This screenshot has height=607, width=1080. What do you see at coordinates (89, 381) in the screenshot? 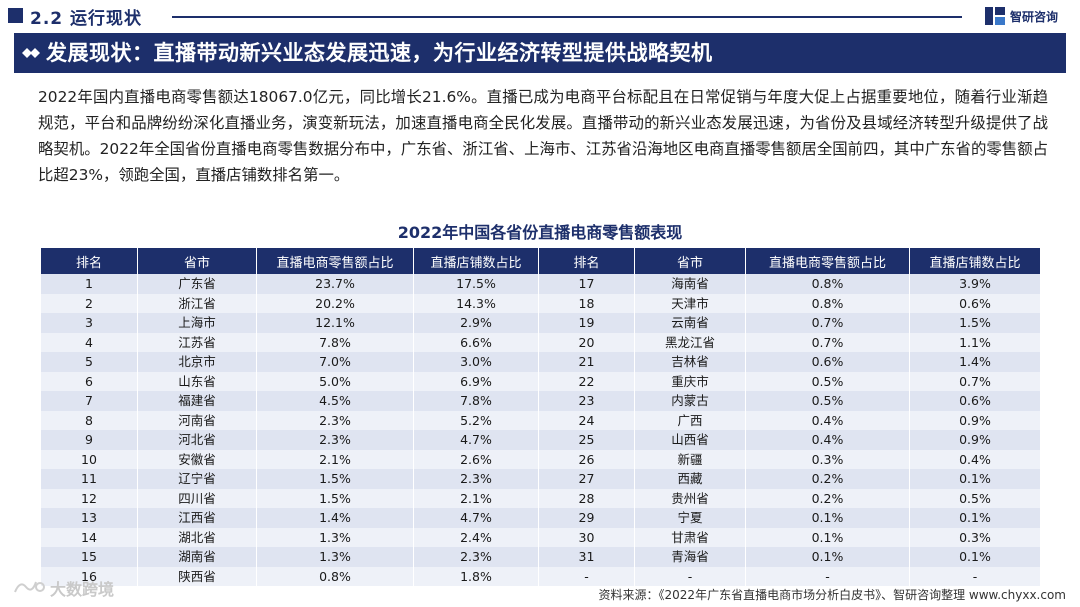
I see `cell-rank: 6` at bounding box center [89, 381].